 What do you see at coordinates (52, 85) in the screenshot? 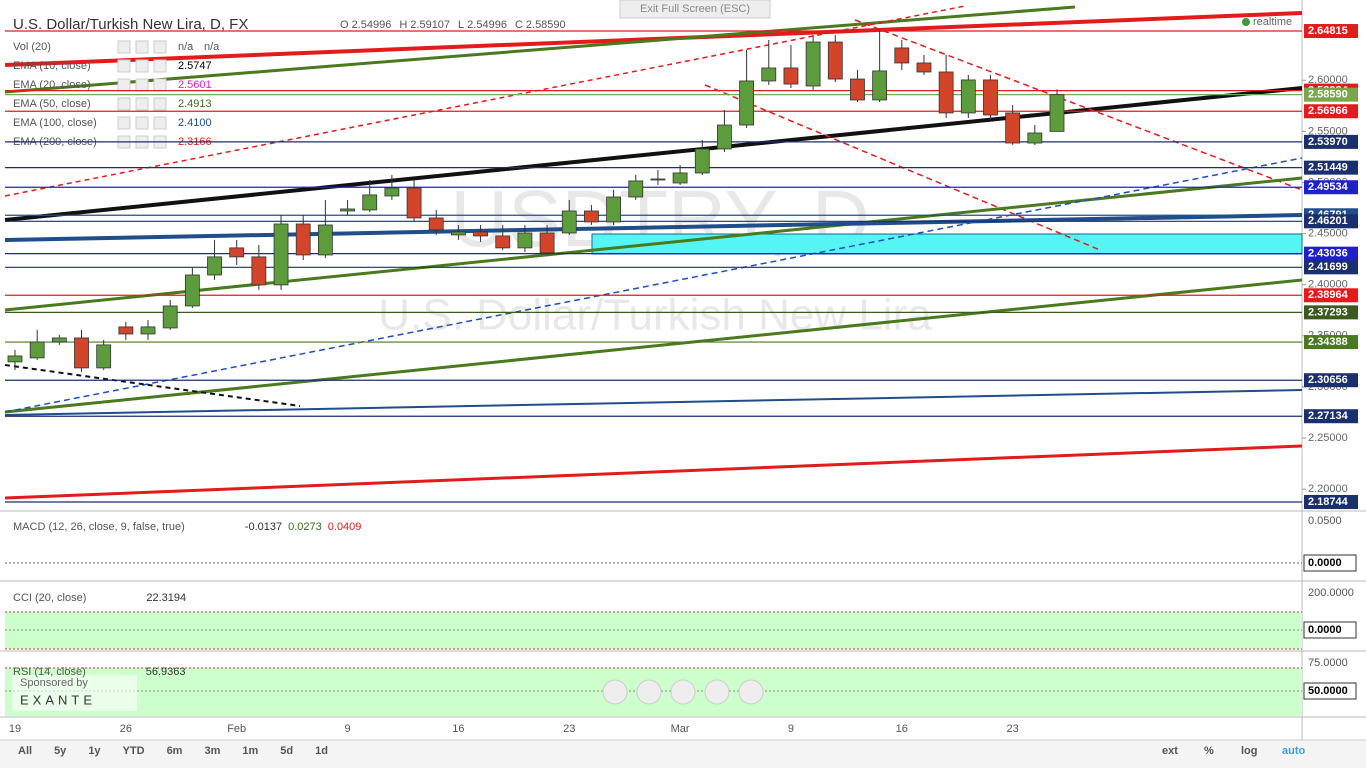
I see `legend-name: EMA (20, close)` at bounding box center [52, 85].